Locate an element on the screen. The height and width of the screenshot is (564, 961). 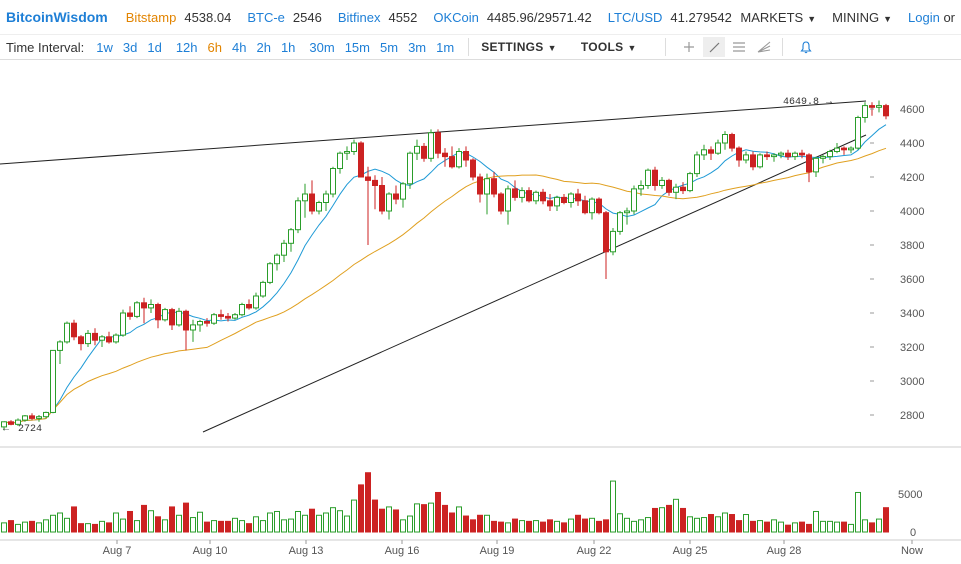
login-label: Login is located at coordinates (924, 17).